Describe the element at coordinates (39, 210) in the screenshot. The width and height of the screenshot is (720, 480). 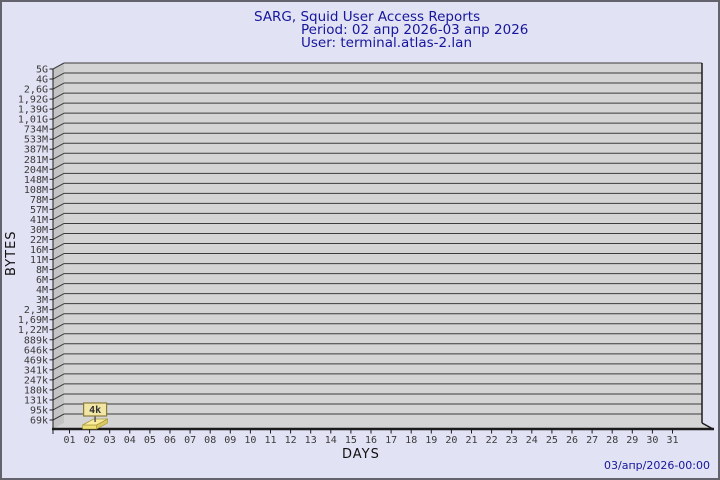
I see `svg-text: 57M` at that location.